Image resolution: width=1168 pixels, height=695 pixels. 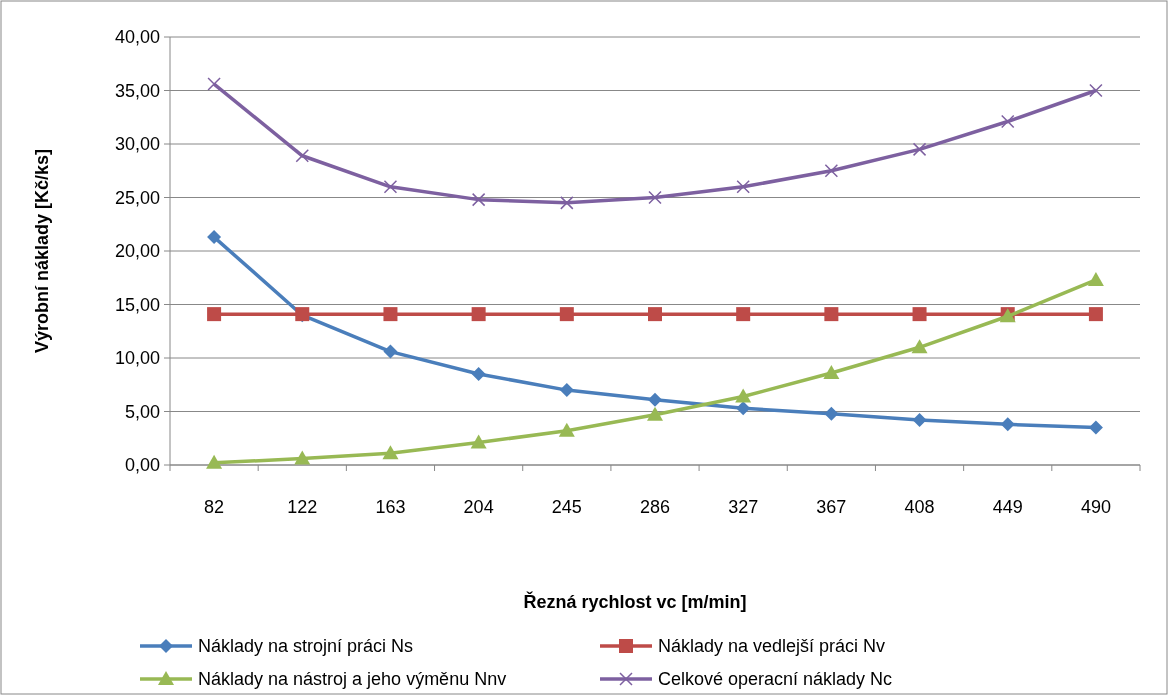 I want to click on legend-label: Náklady na vedlejší práci Nv, so click(x=772, y=646).